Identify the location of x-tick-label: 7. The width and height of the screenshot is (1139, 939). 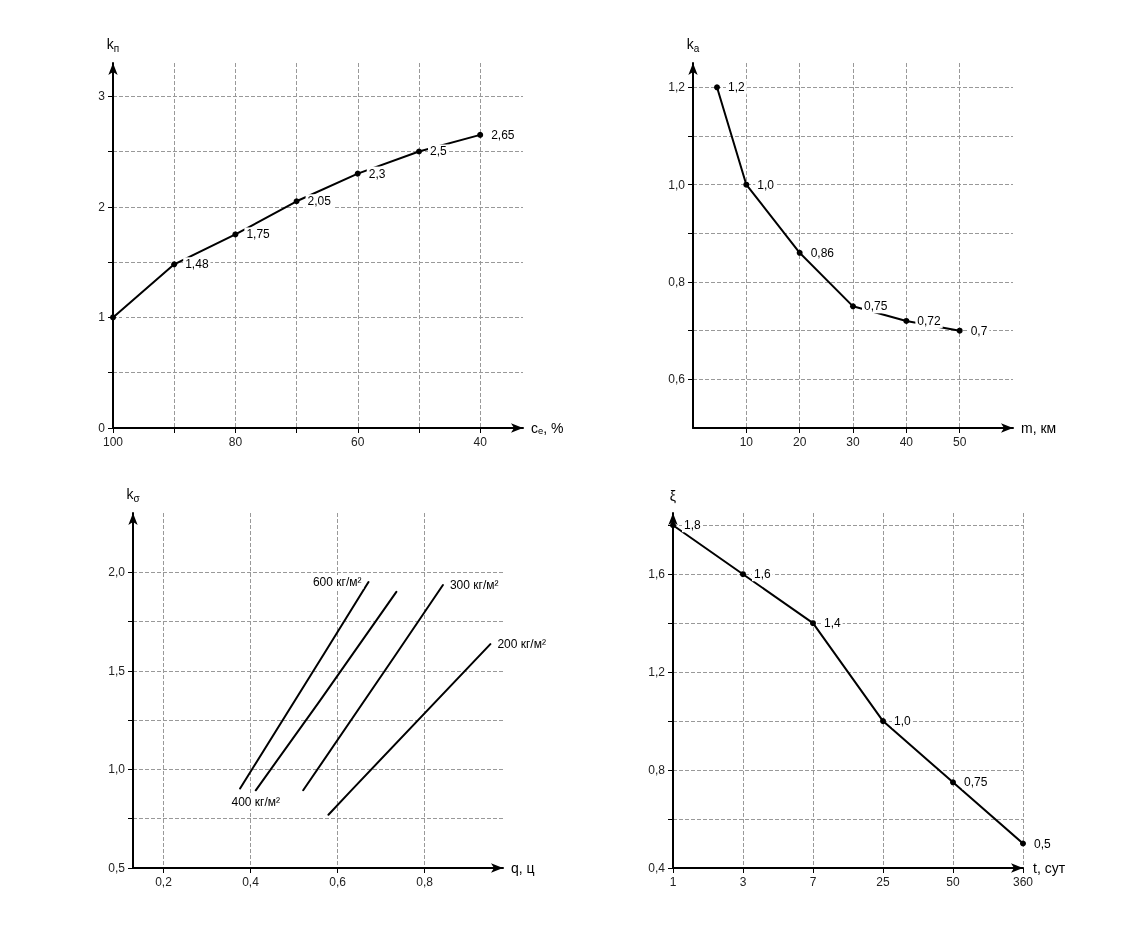
(813, 882).